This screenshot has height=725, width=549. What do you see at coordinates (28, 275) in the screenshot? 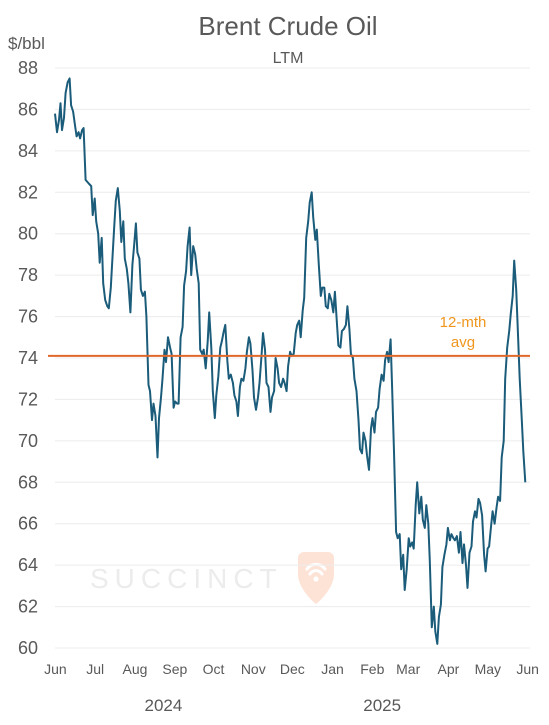
I see `y-tick-label: 78` at bounding box center [28, 275].